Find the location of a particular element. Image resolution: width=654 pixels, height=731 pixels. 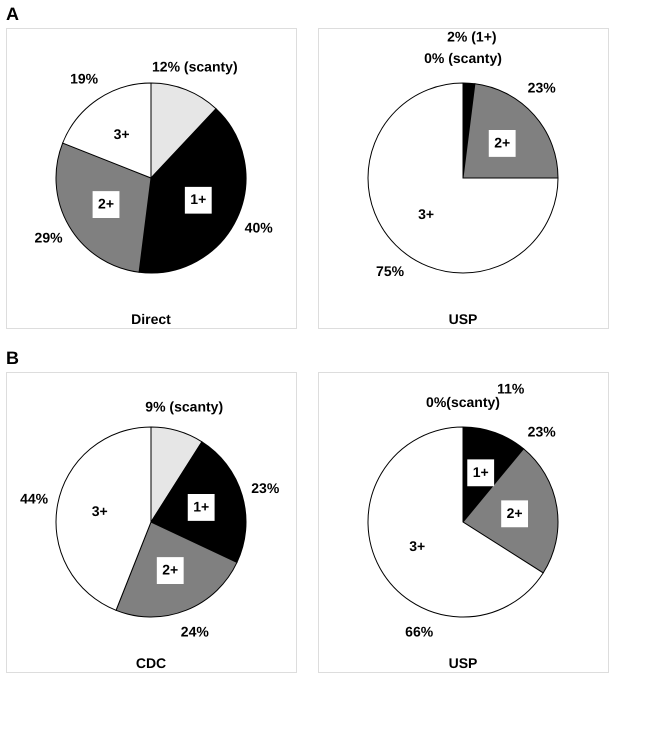

data-label: 19% is located at coordinates (84, 78).